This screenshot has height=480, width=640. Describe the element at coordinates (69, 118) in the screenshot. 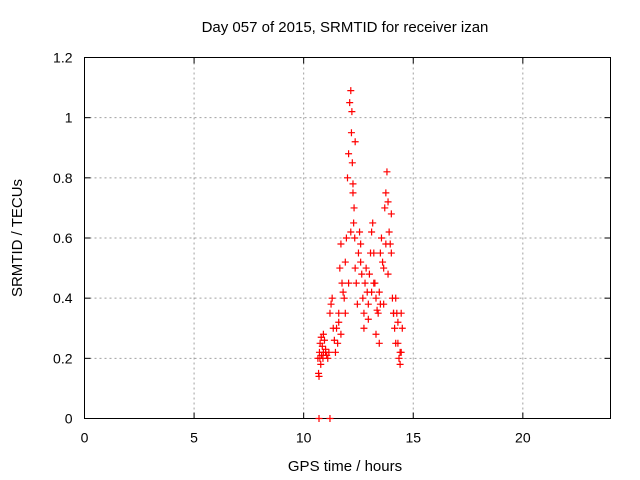

I see `y-tick-label: 1` at that location.